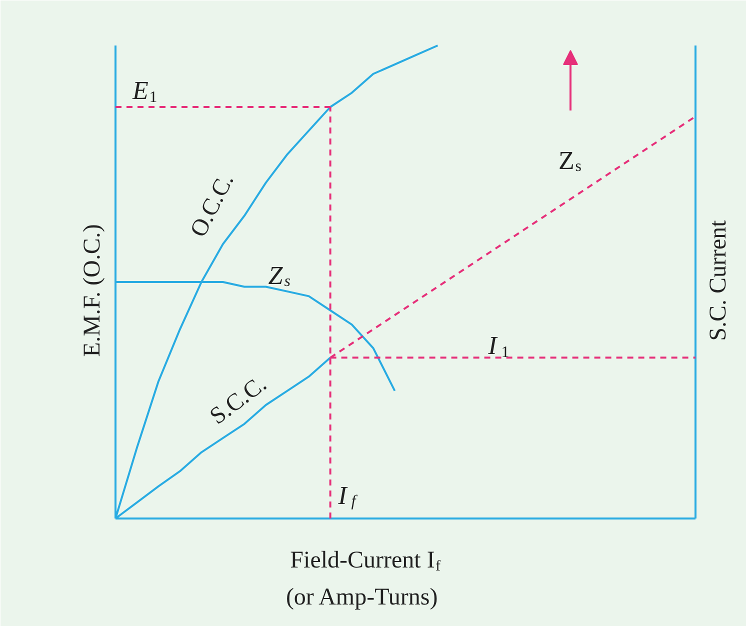  I want to click on y-axis-title: E.M.F. (O.C.), so click(93, 290).